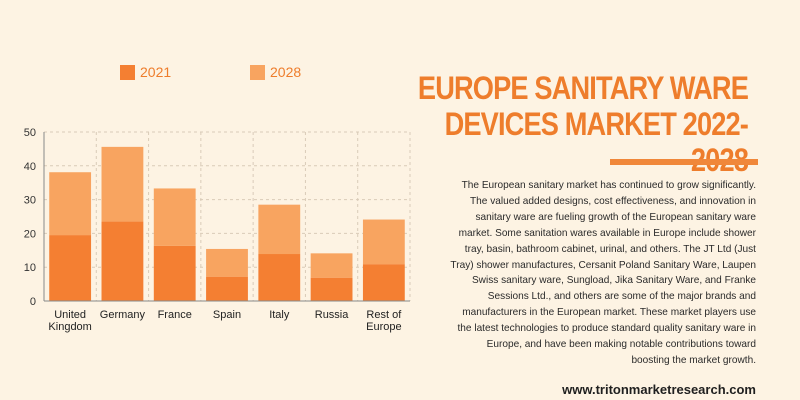 This screenshot has width=800, height=400. Describe the element at coordinates (175, 315) in the screenshot. I see `x-tick-label: France` at that location.